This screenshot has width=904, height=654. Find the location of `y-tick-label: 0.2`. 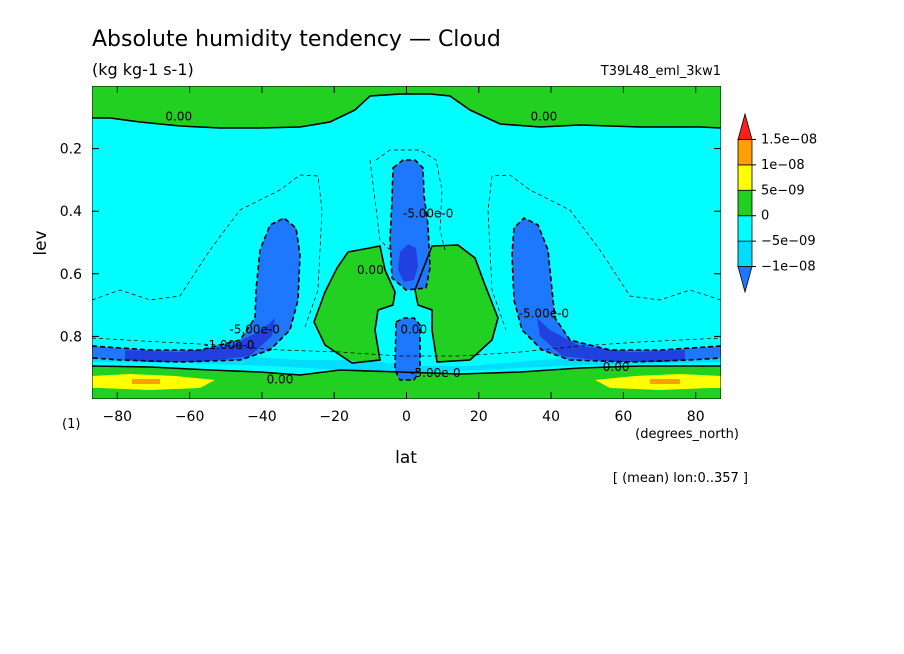

y-tick-label: 0.2 is located at coordinates (71, 150).